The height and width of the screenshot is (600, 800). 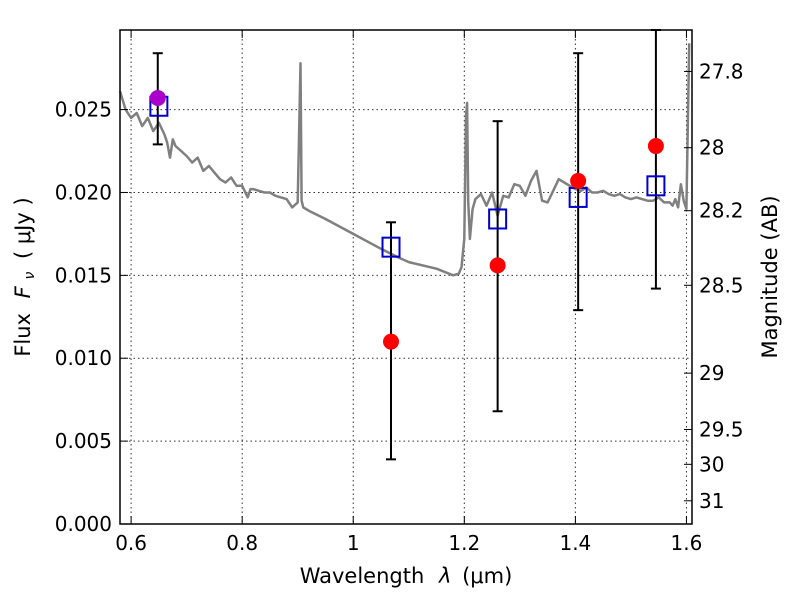 What do you see at coordinates (23, 335) in the screenshot?
I see `y-axis-label-text: Flux` at bounding box center [23, 335].